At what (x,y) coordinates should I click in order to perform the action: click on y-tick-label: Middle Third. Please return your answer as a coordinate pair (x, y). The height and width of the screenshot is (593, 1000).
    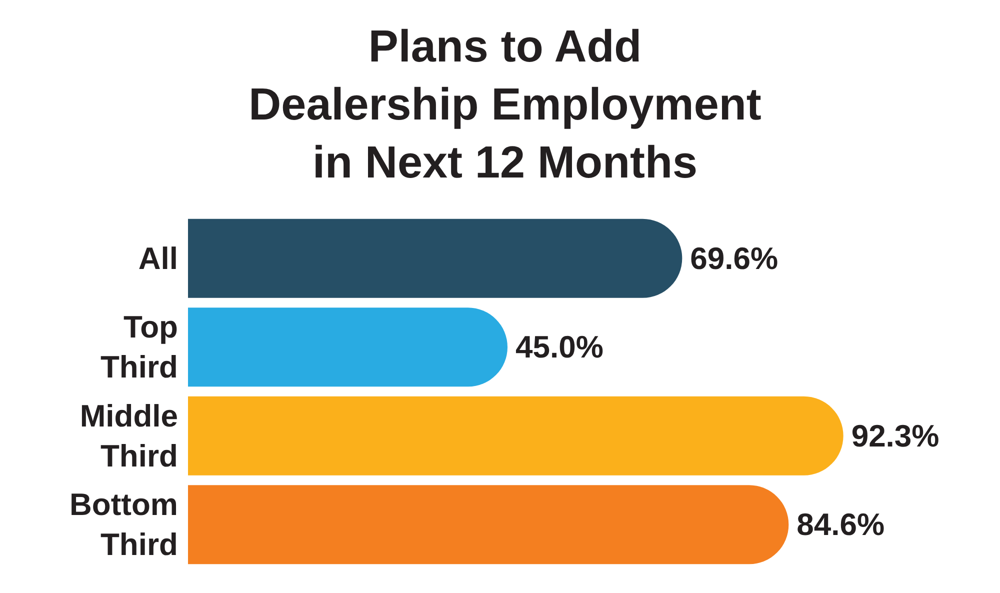
    Looking at the image, I should click on (129, 436).